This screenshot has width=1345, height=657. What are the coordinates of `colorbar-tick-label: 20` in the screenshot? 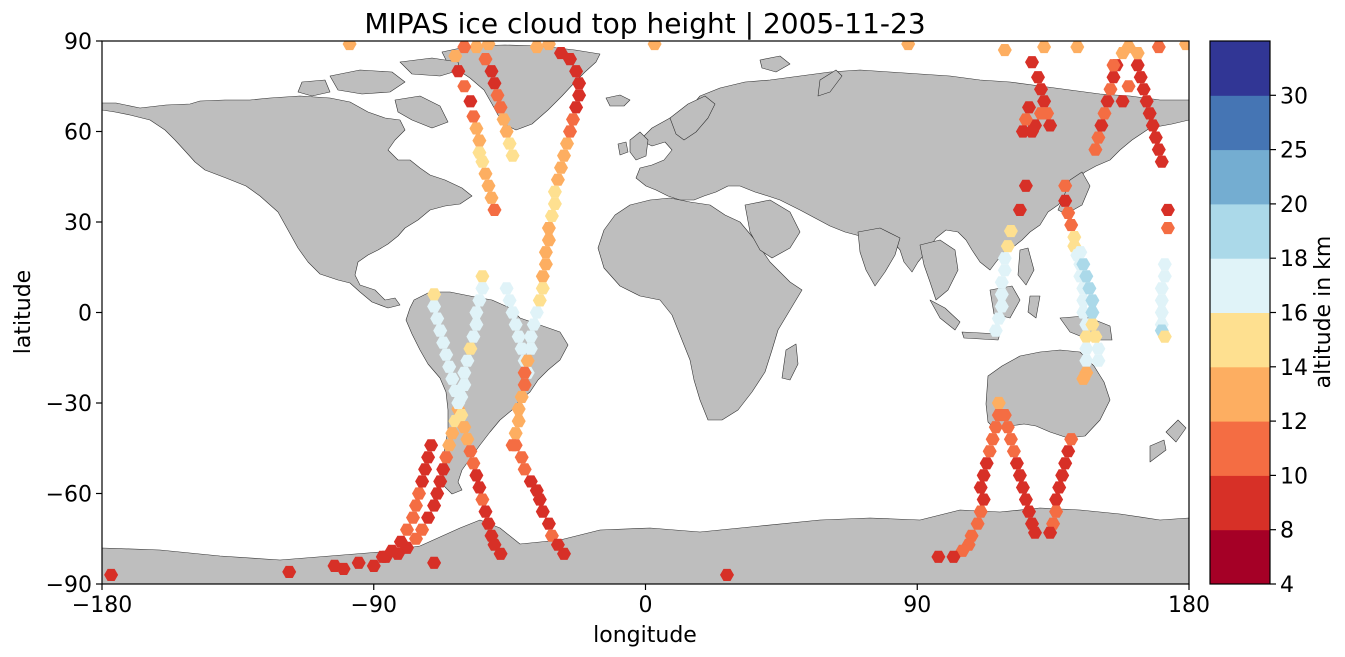 It's located at (1294, 205).